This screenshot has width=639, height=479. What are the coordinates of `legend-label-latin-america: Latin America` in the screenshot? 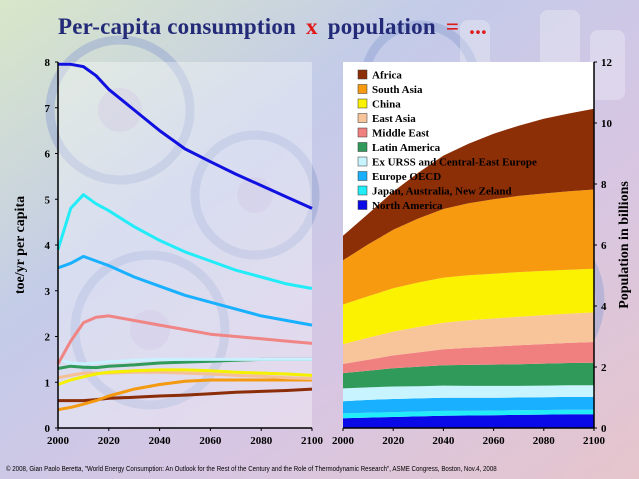 It's located at (406, 148).